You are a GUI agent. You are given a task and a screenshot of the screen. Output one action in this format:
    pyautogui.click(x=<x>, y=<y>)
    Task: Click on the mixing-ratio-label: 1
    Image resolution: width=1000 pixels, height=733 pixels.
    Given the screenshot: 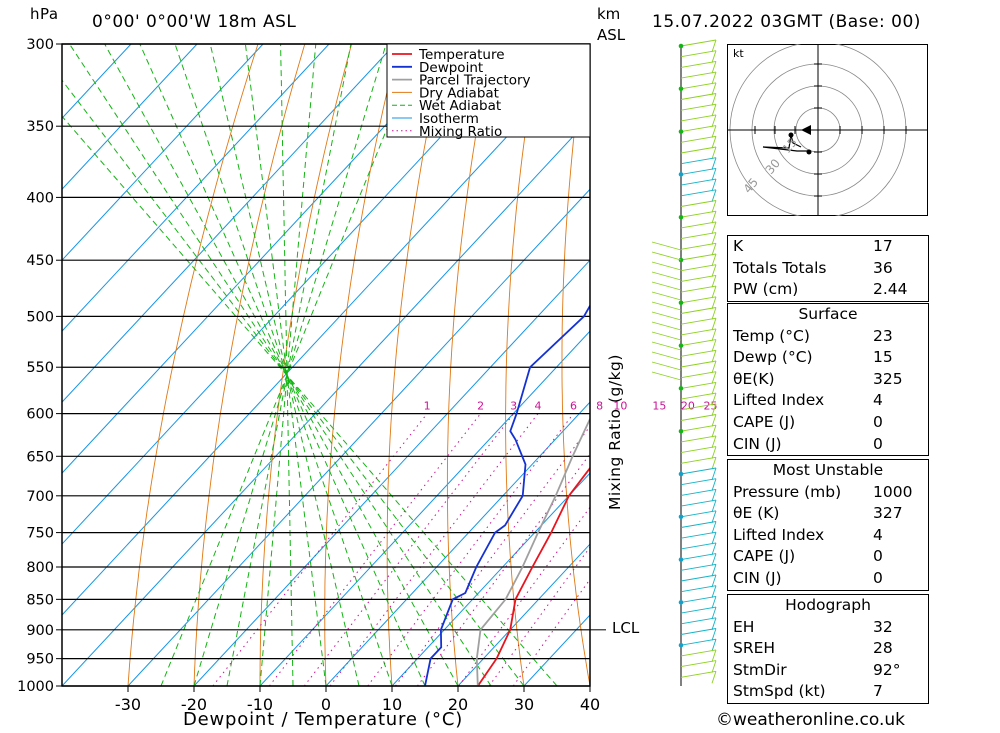 What is the action you would take?
    pyautogui.click(x=427, y=406)
    